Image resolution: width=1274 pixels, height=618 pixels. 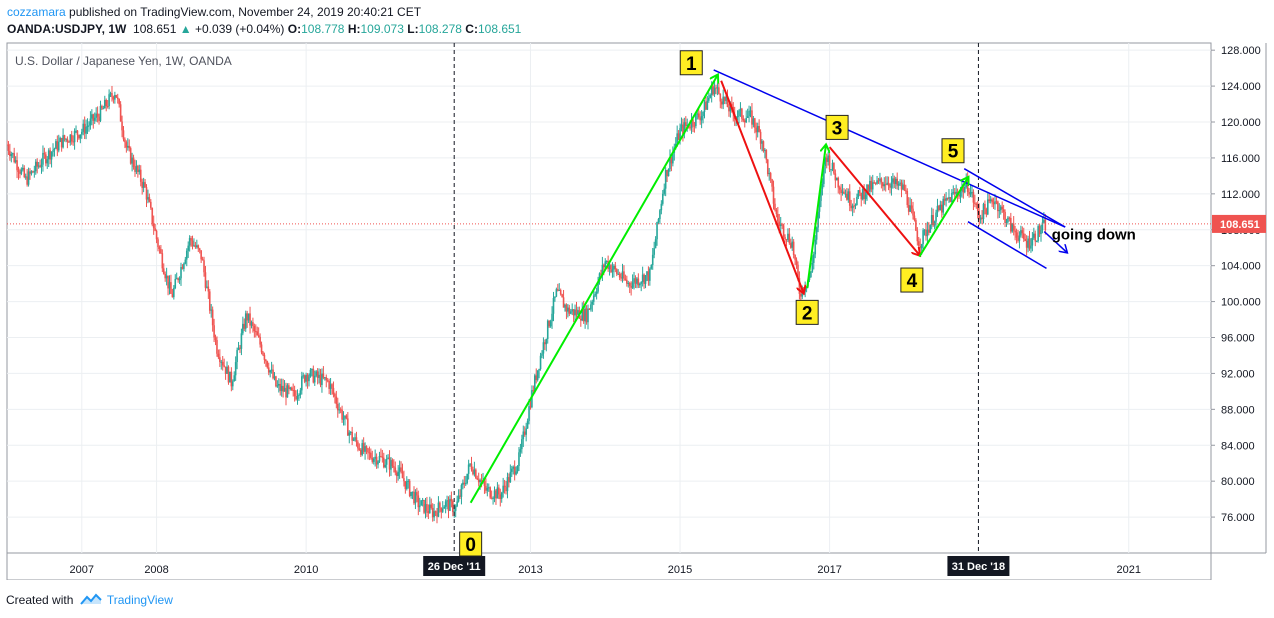 What do you see at coordinates (382, 29) in the screenshot?
I see `ohlc-high-value: 109.073` at bounding box center [382, 29].